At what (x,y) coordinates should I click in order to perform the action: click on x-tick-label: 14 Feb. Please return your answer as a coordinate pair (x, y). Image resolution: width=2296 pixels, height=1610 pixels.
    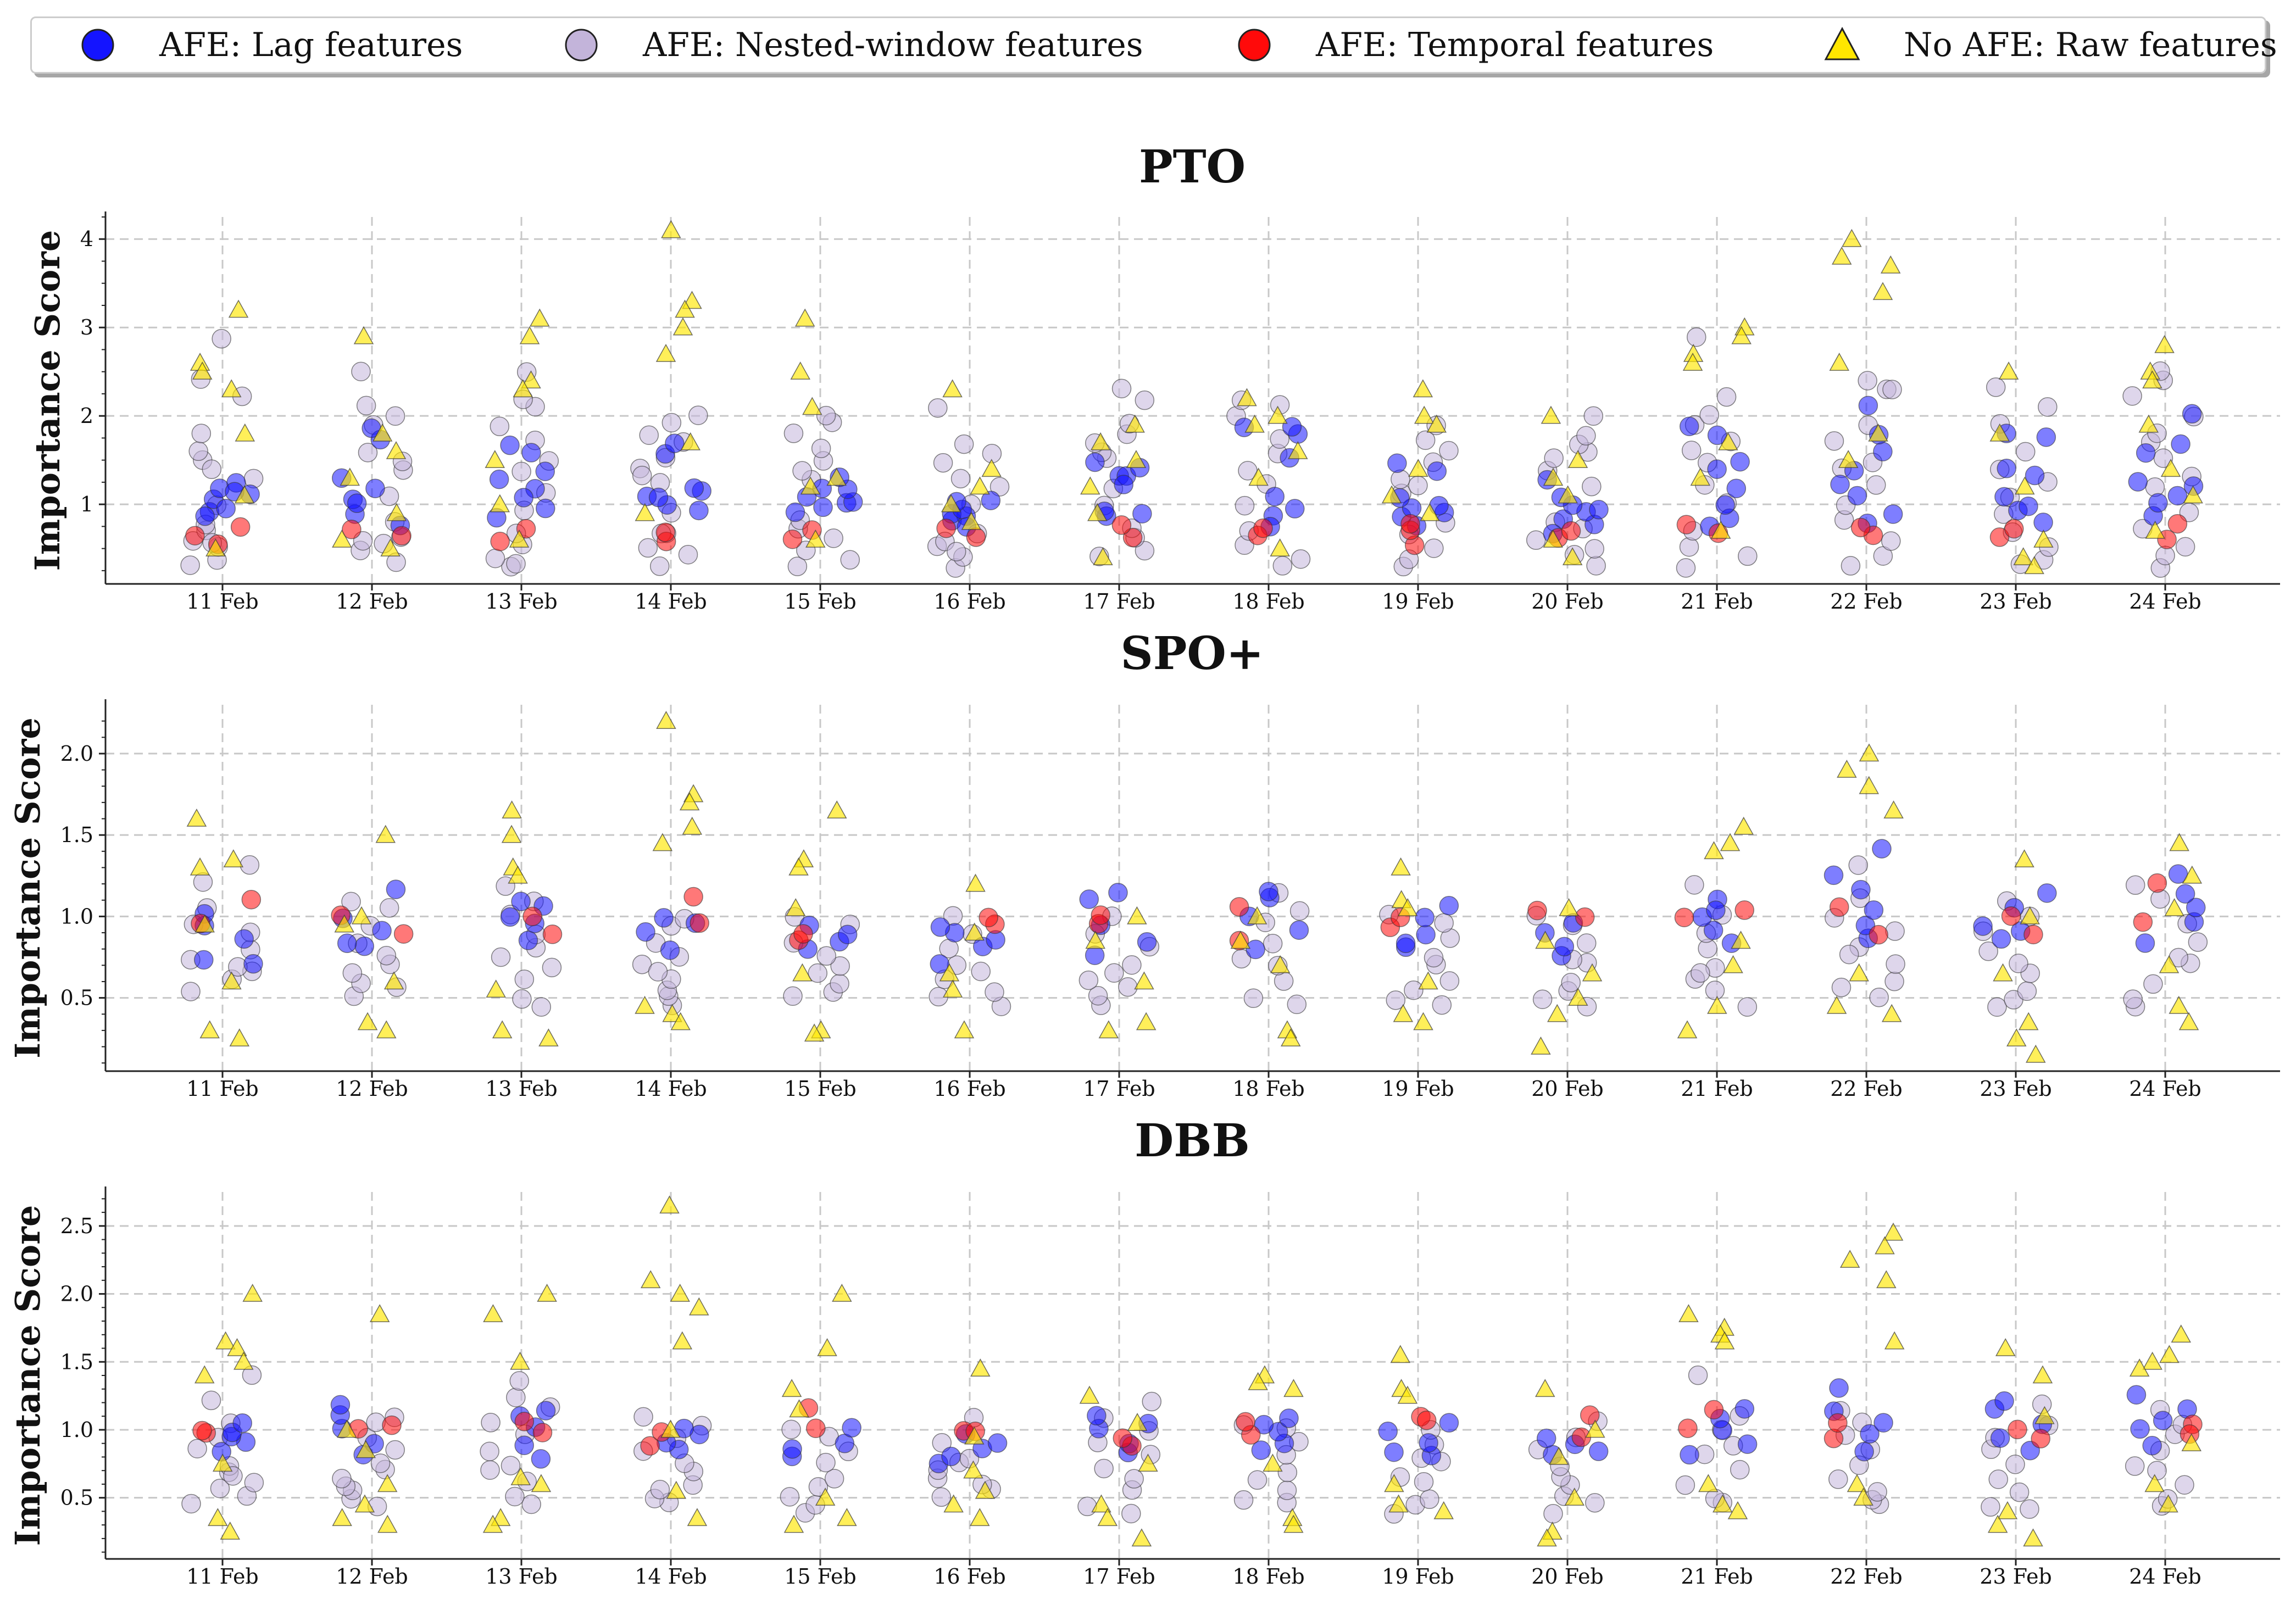
    Looking at the image, I should click on (671, 601).